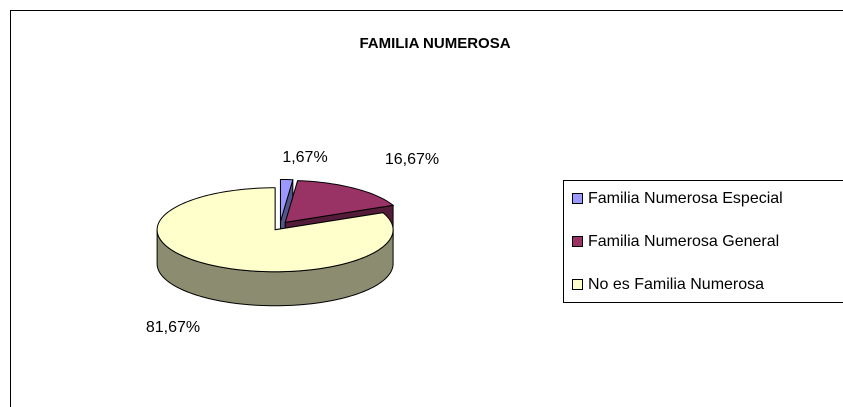 Image resolution: width=843 pixels, height=407 pixels. I want to click on legend-label: Familia Numerosa Especial, so click(685, 198).